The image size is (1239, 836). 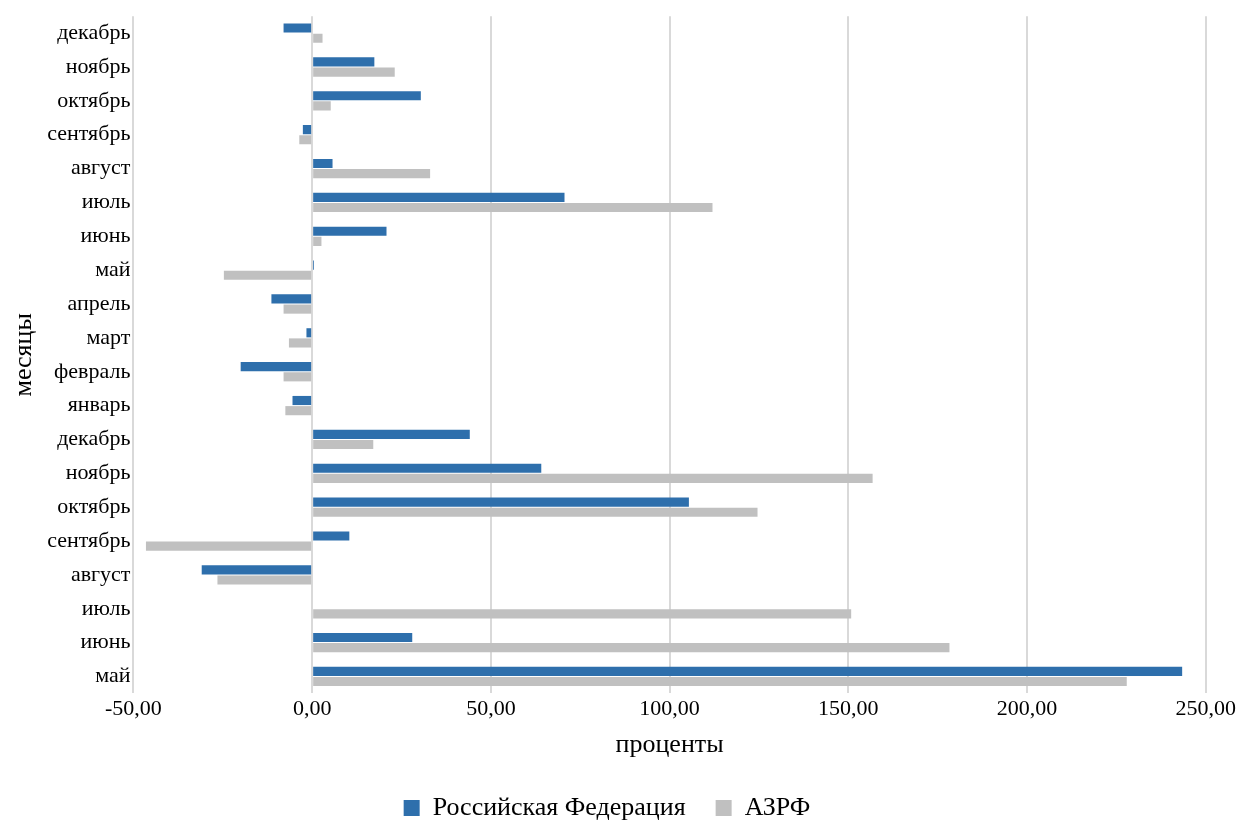 What do you see at coordinates (777, 806) in the screenshot?
I see `legend-label: АЗРФ` at bounding box center [777, 806].